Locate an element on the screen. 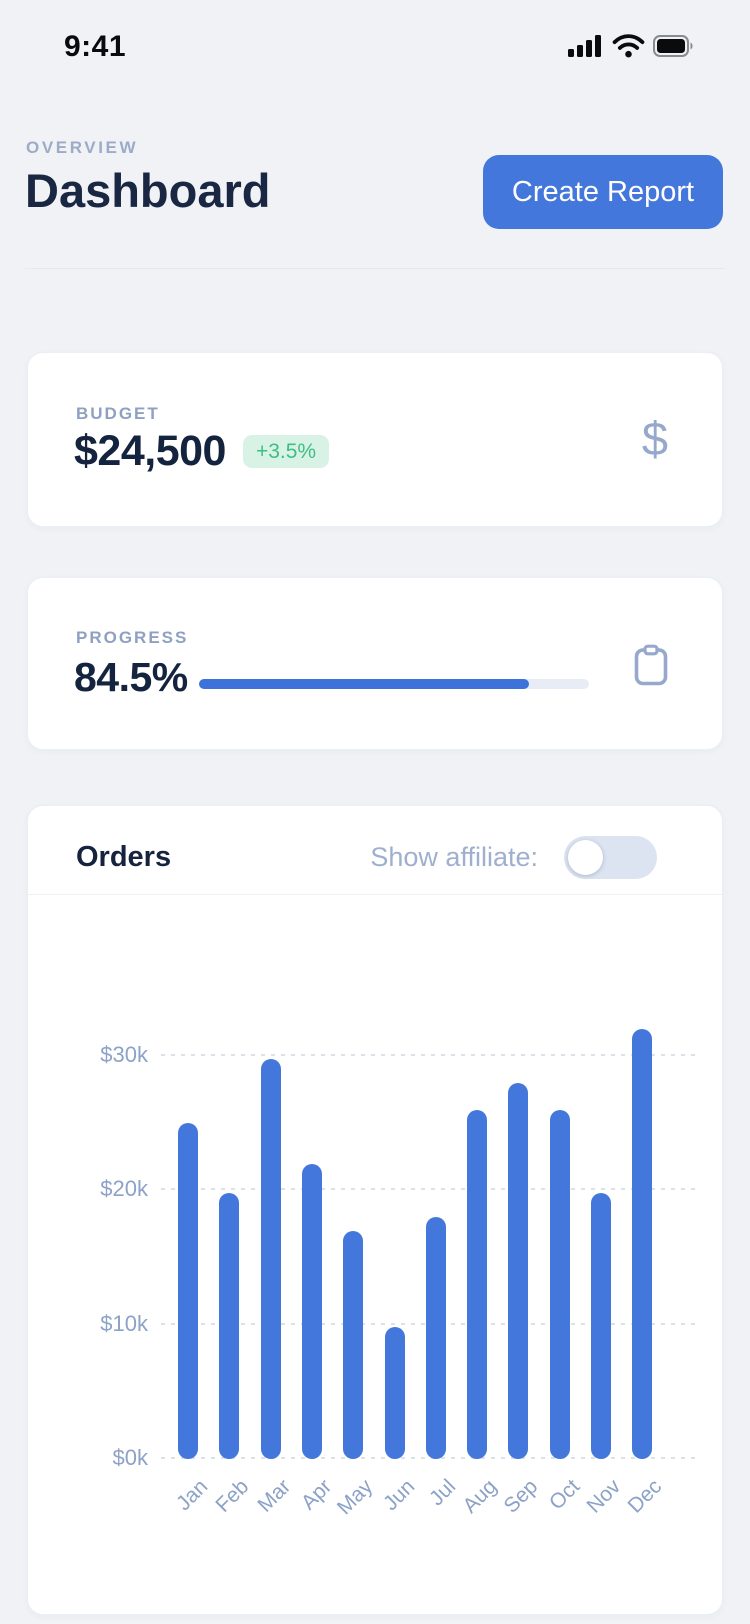 This screenshot has width=750, height=1624. bar-Jun is located at coordinates (394, 1393).